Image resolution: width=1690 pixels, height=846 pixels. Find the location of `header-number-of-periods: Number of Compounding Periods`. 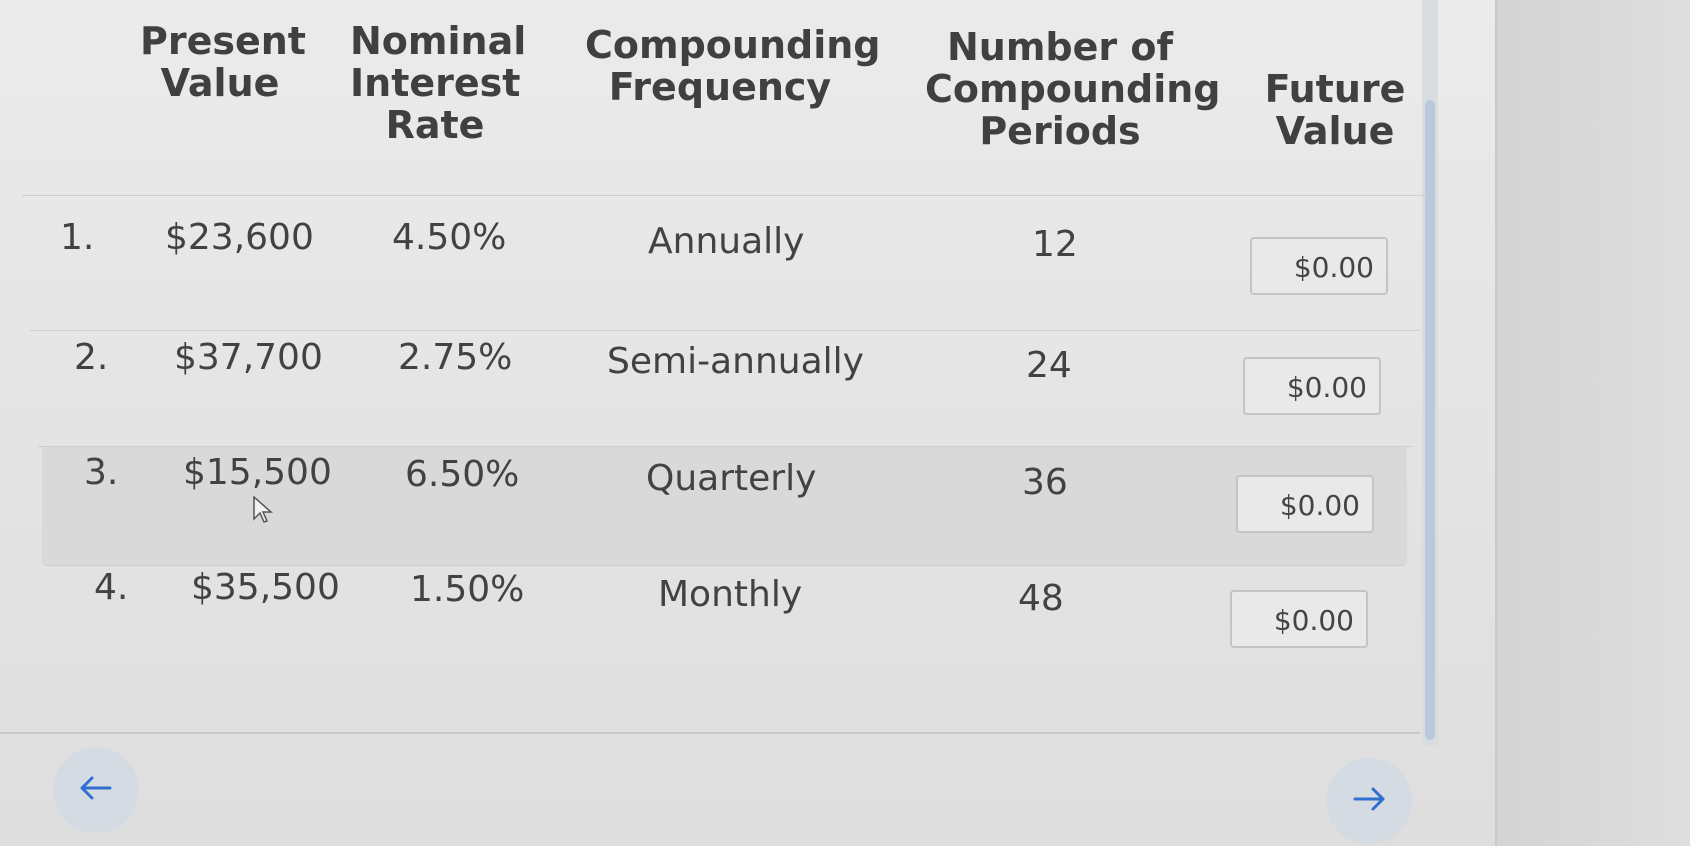

header-number-of-periods: Number of Compounding Periods is located at coordinates (1073, 89).